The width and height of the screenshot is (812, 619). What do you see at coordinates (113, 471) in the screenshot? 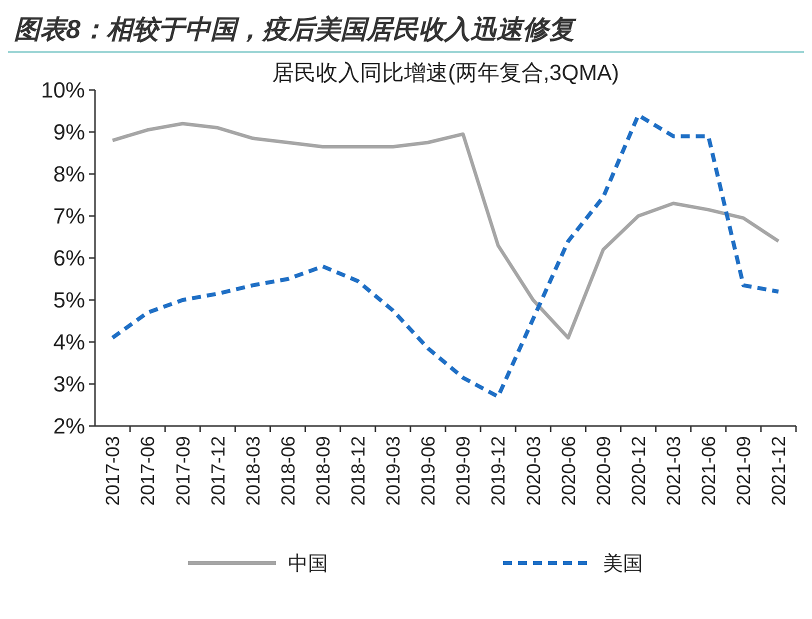
I see `x-tick-label: 2017-03` at bounding box center [113, 471].